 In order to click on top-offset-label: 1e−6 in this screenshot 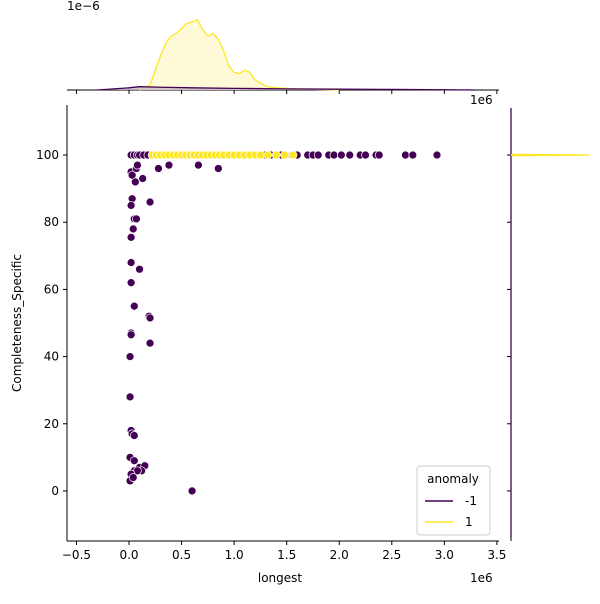, I will do `click(83, 6)`.